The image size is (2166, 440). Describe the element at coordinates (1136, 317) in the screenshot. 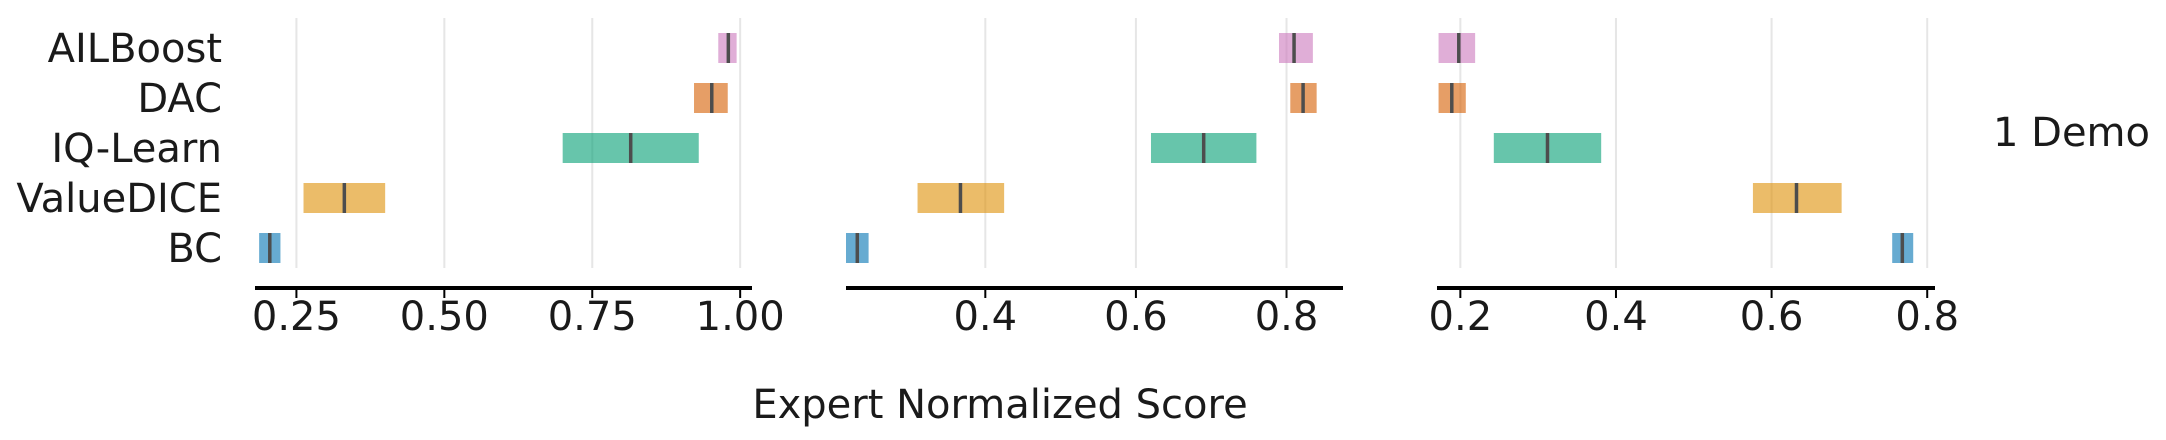

I see `x-tick-label-2: 0.6` at that location.